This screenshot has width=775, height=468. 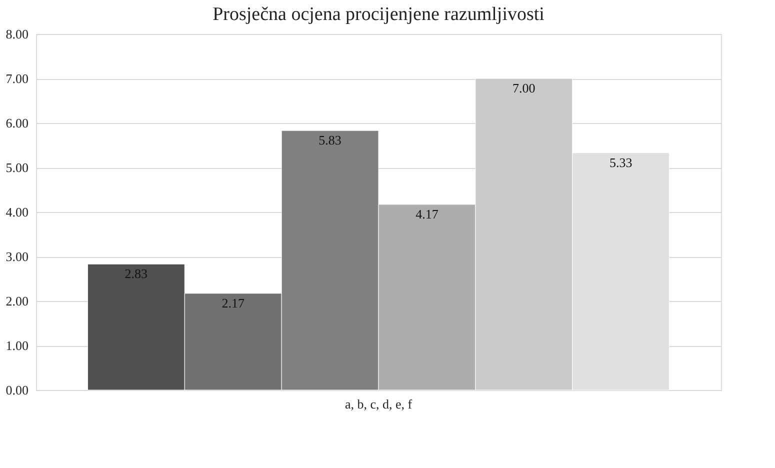 I want to click on y-tick-label: 1.00, so click(x=17, y=345).